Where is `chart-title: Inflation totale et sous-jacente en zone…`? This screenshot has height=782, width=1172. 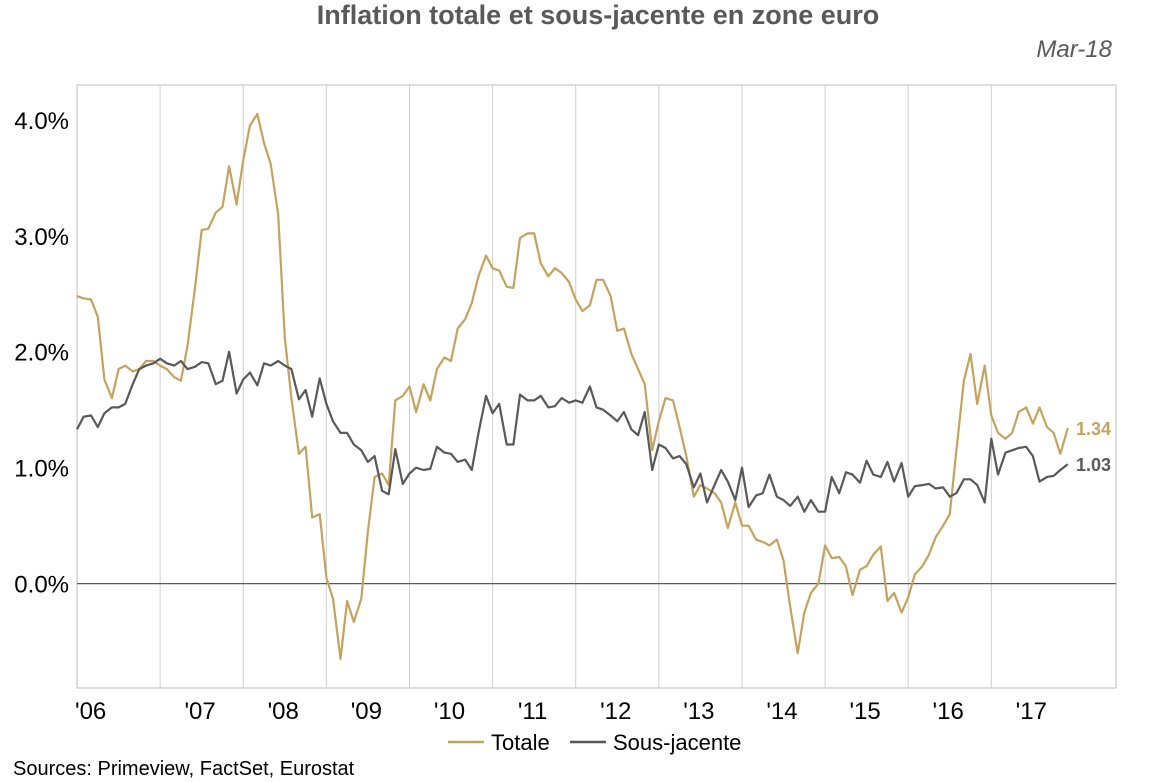
chart-title: Inflation totale et sous-jacente en zone… is located at coordinates (598, 15).